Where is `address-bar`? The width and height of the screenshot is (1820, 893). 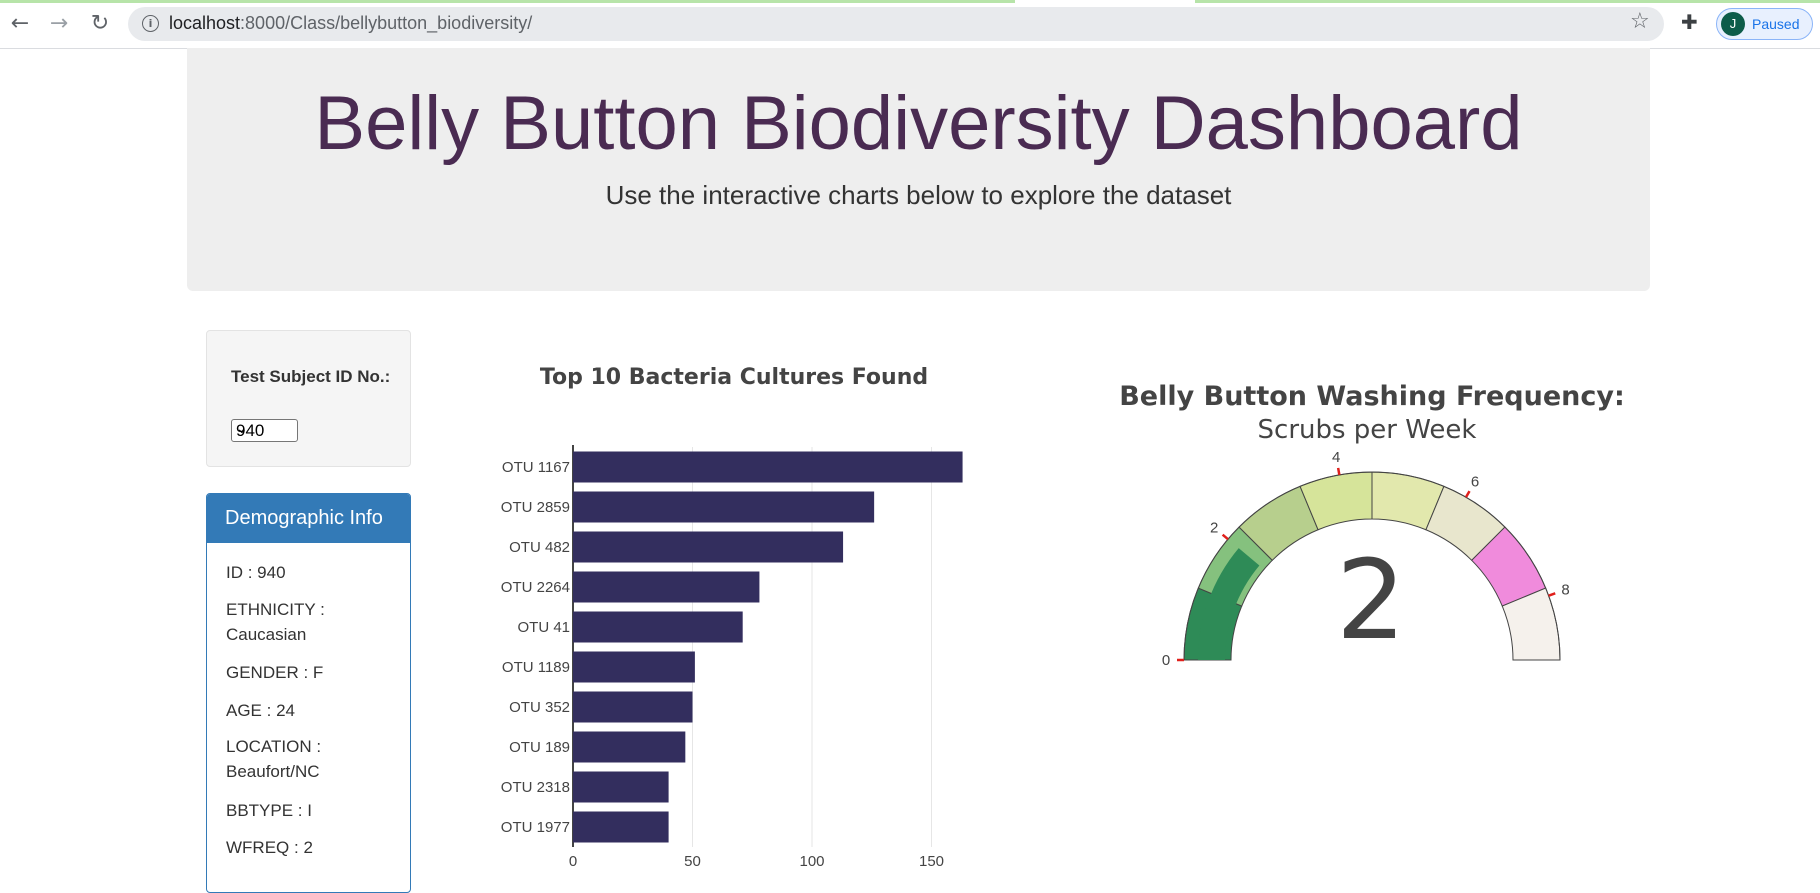 address-bar is located at coordinates (896, 24).